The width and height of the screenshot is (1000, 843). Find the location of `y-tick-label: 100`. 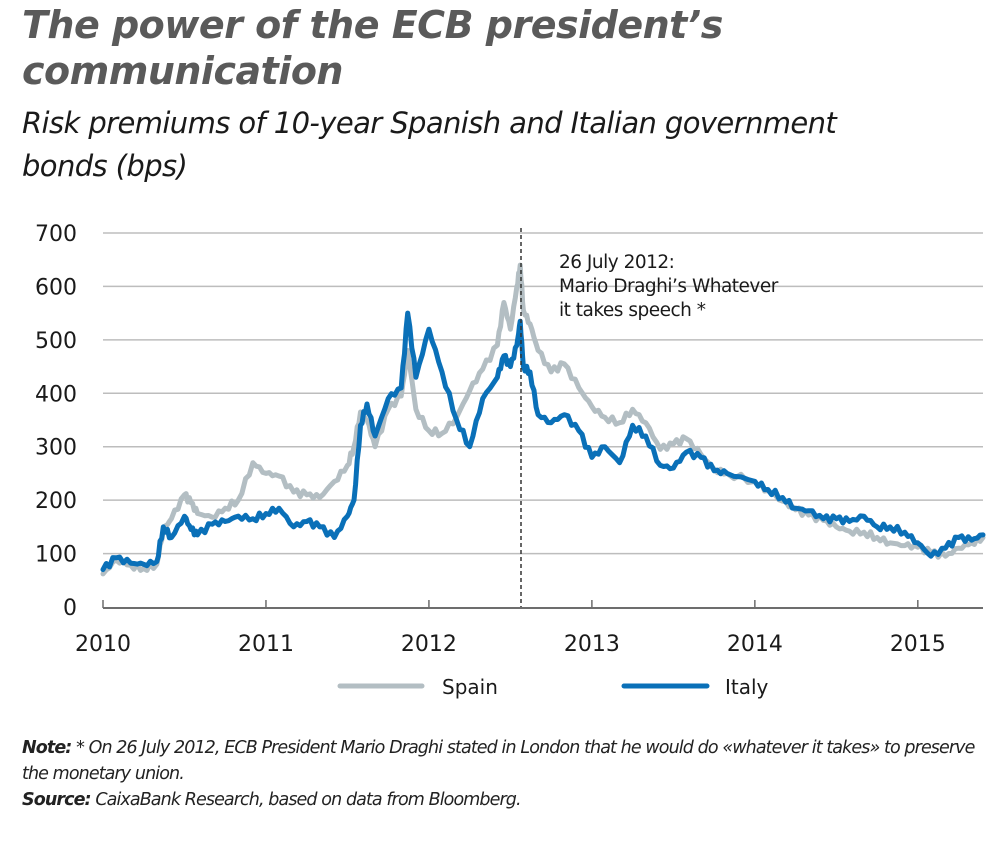

y-tick-label: 100 is located at coordinates (56, 555).